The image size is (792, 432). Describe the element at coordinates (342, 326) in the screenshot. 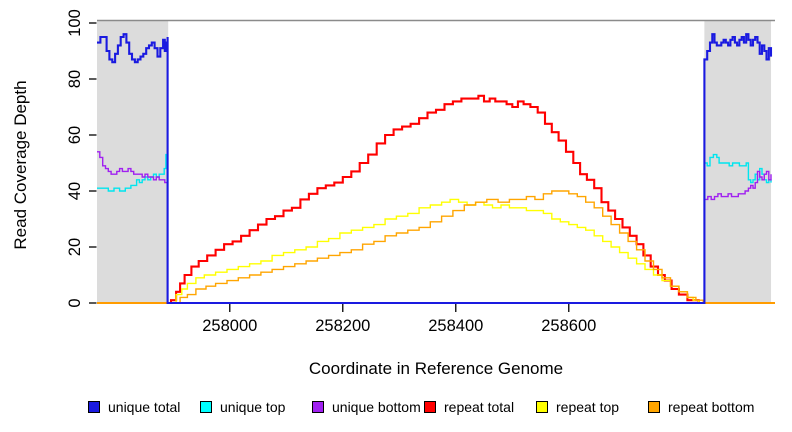

I see `x-tick-label: 258200` at that location.